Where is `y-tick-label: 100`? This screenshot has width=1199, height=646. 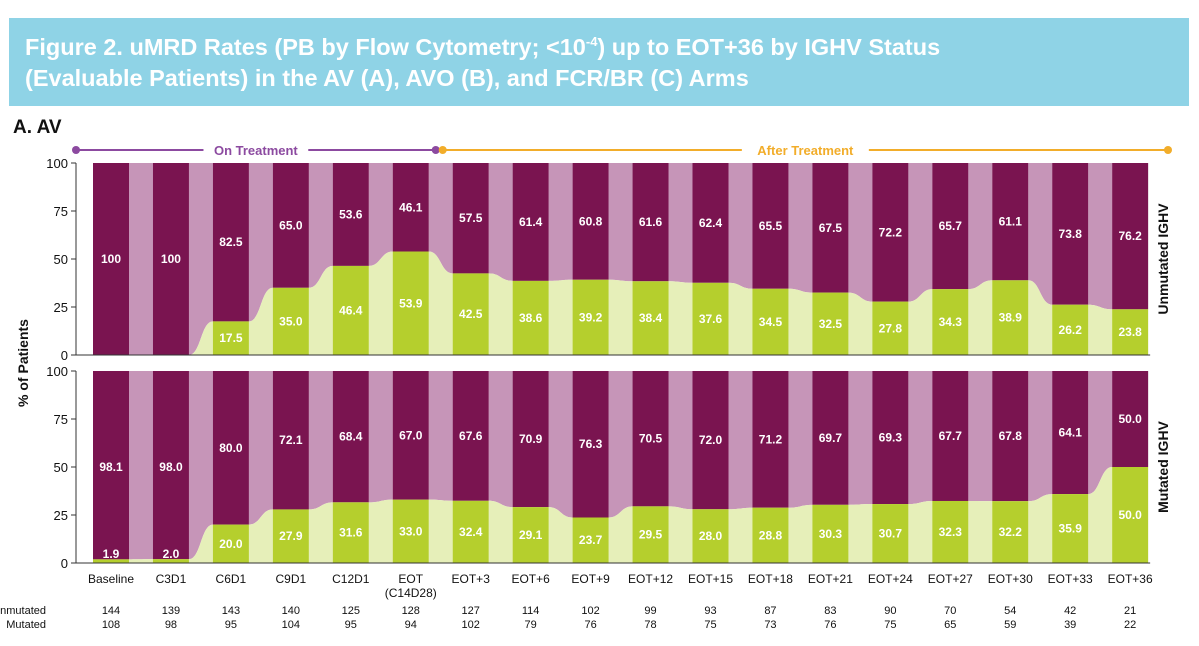 y-tick-label: 100 is located at coordinates (57, 163).